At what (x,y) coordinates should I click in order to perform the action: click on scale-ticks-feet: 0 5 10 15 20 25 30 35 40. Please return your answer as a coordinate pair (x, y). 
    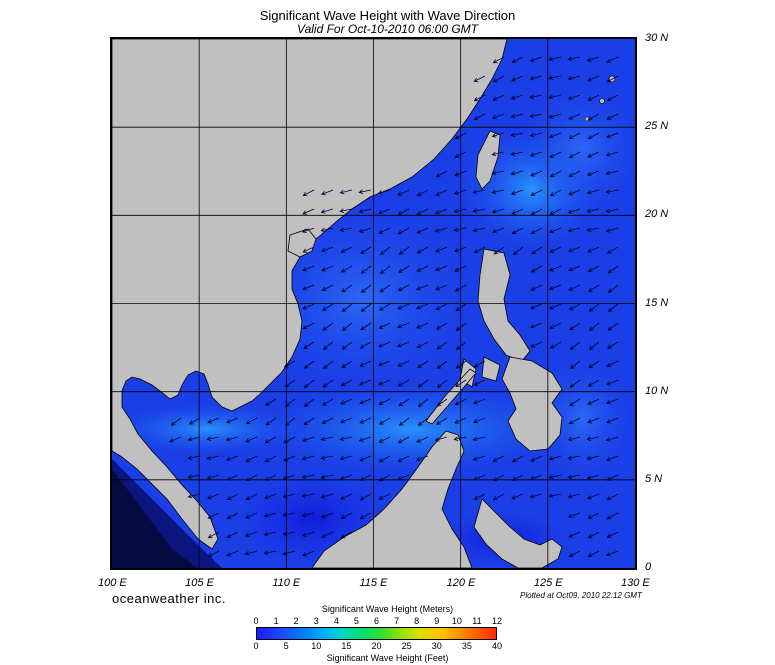
    Looking at the image, I should click on (376, 647).